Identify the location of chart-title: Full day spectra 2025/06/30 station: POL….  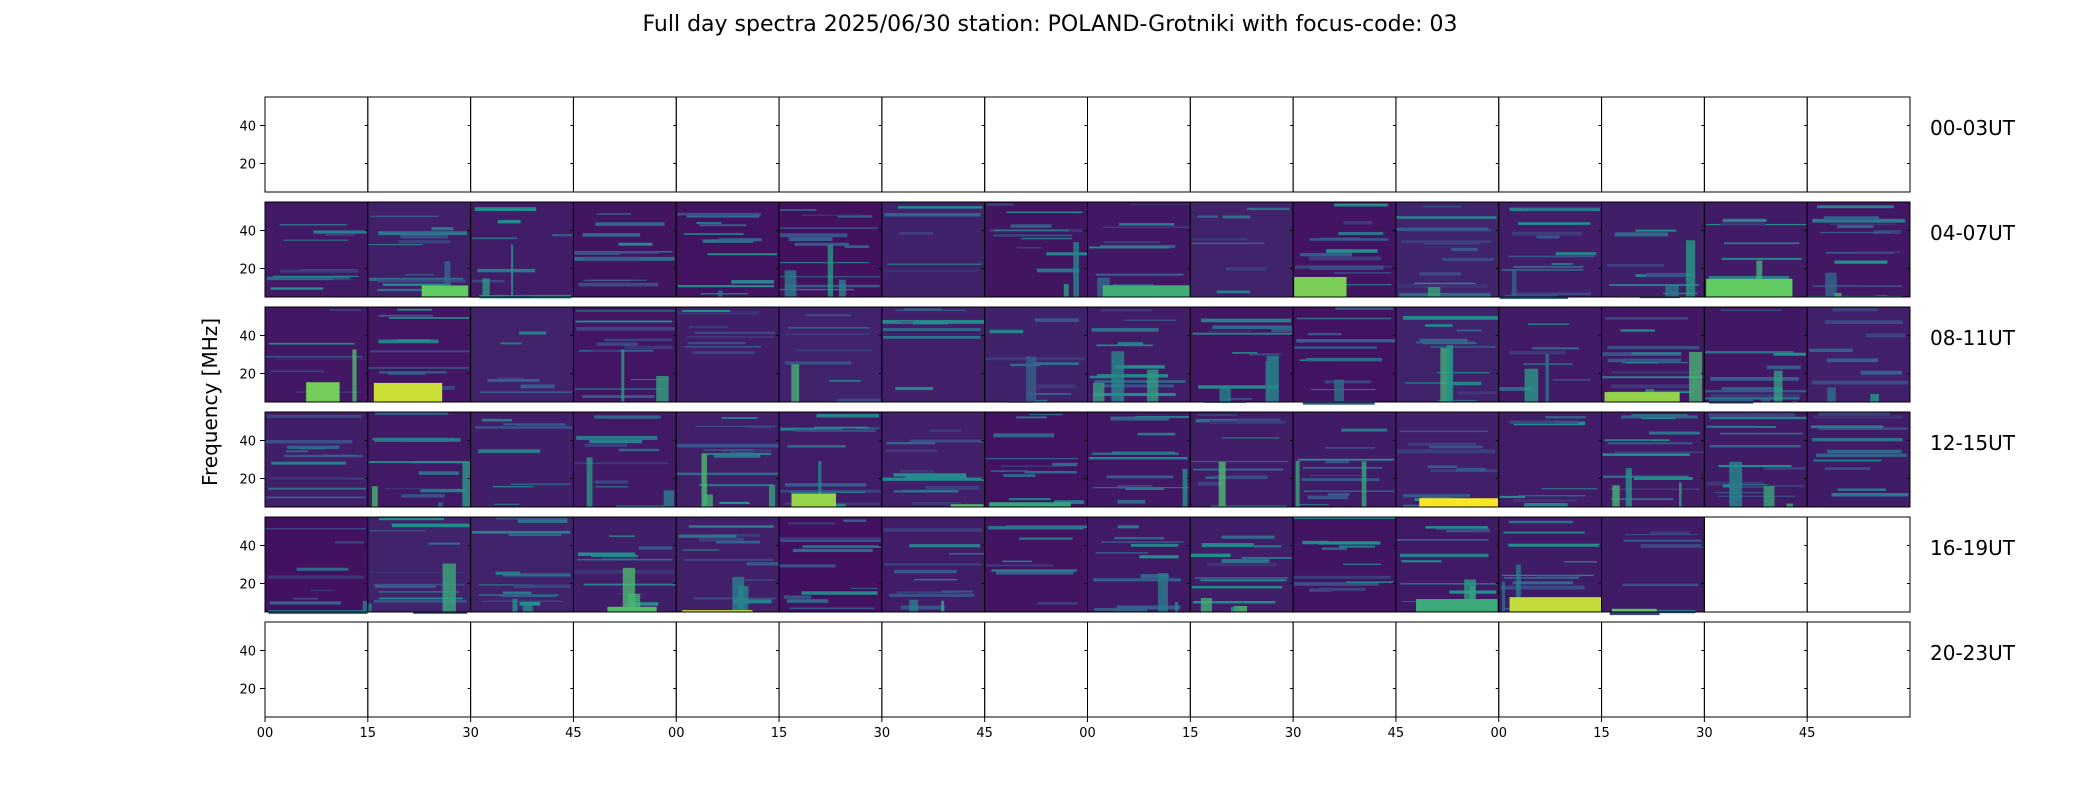
(1050, 24).